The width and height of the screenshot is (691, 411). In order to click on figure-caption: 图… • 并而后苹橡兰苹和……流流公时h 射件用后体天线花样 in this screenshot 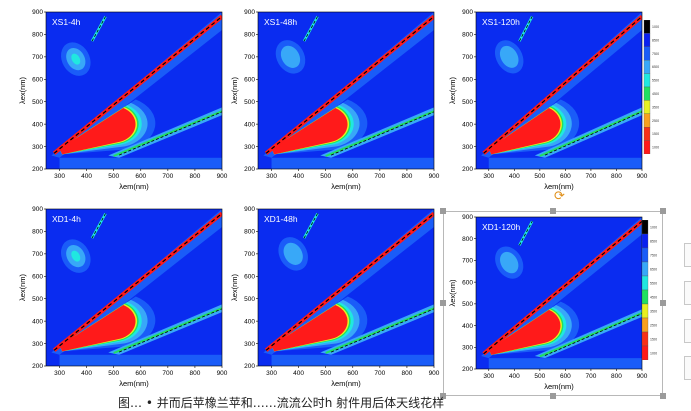, I will do `click(281, 403)`.